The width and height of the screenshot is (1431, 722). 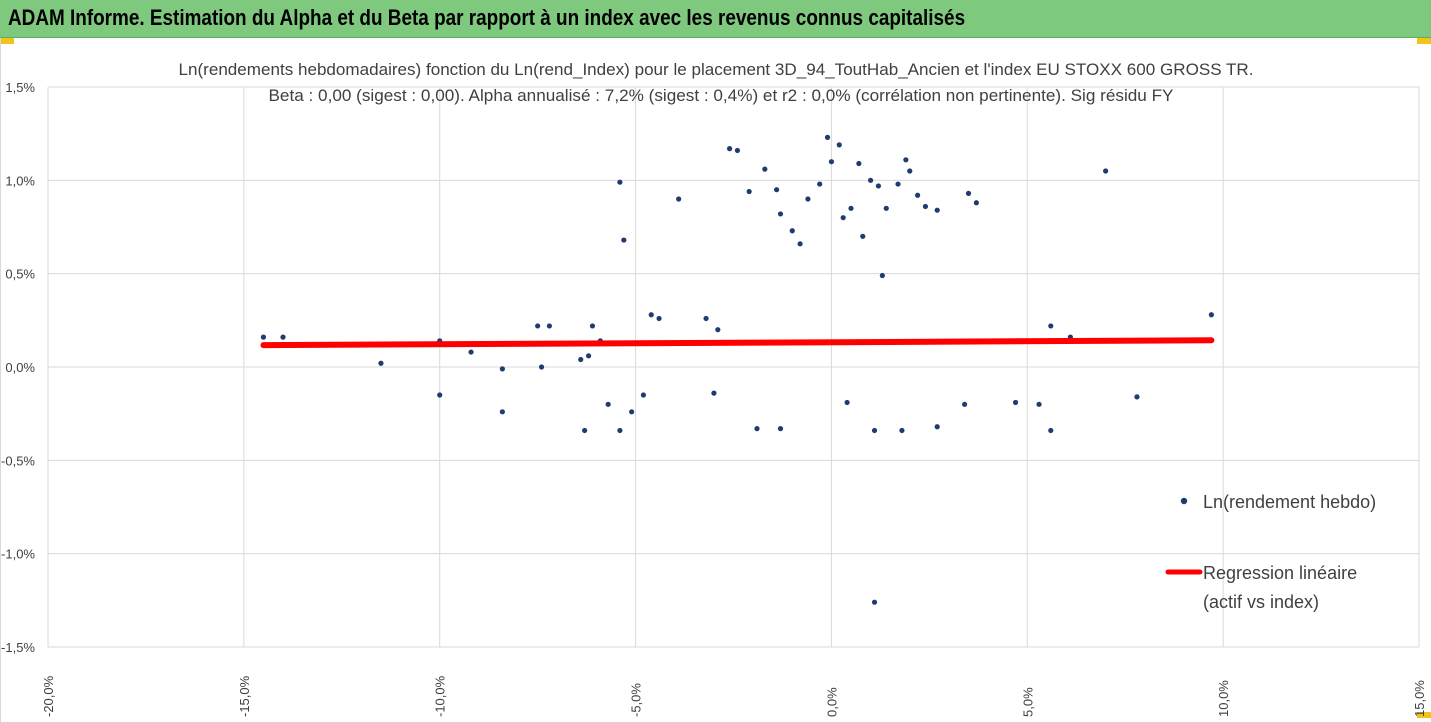 What do you see at coordinates (18, 554) in the screenshot?
I see `y-tick-label: -1,0%` at bounding box center [18, 554].